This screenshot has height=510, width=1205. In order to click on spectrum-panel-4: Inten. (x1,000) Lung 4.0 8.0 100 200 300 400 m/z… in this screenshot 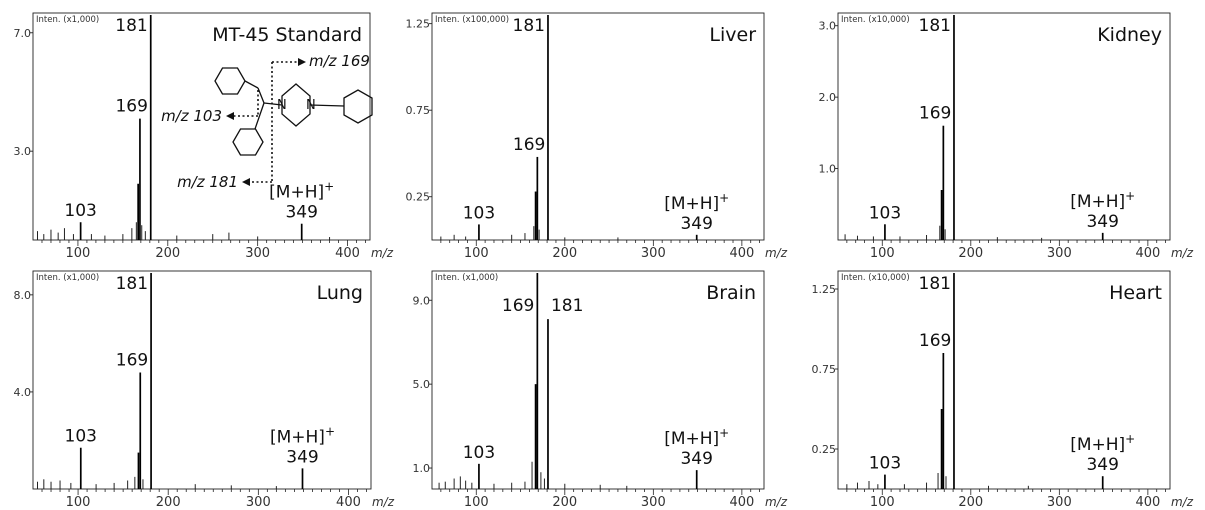, I will do `click(204, 390)`.